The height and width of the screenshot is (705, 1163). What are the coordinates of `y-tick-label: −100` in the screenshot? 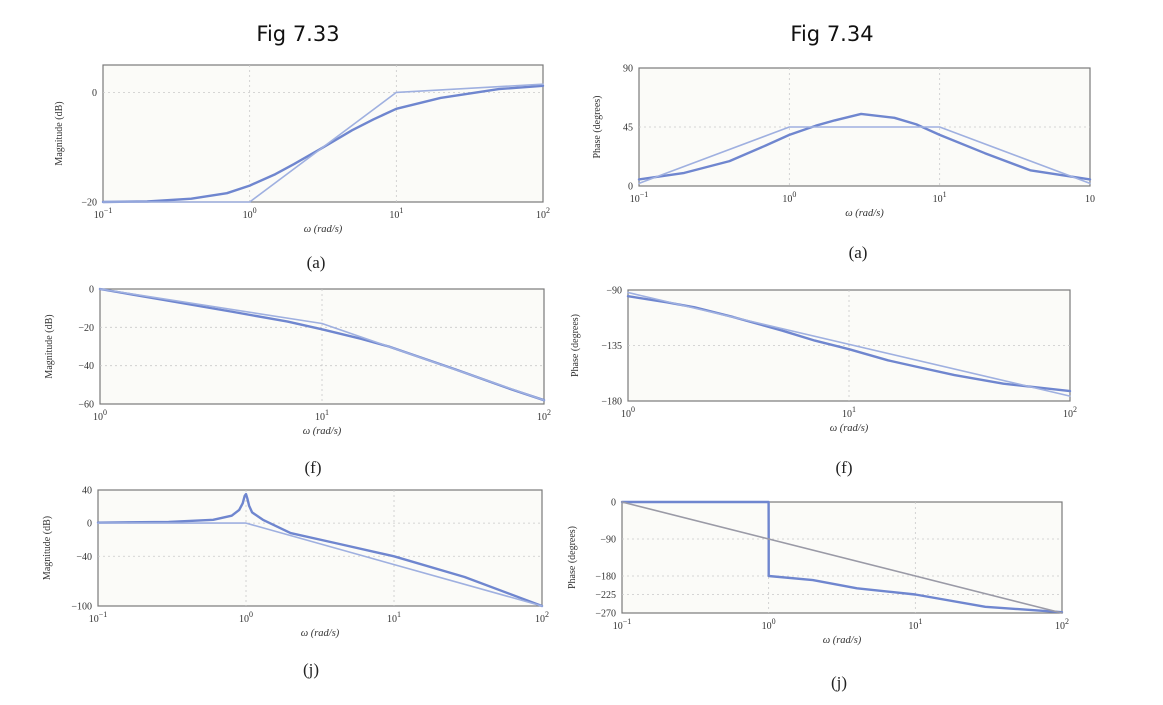 It's located at (81, 607).